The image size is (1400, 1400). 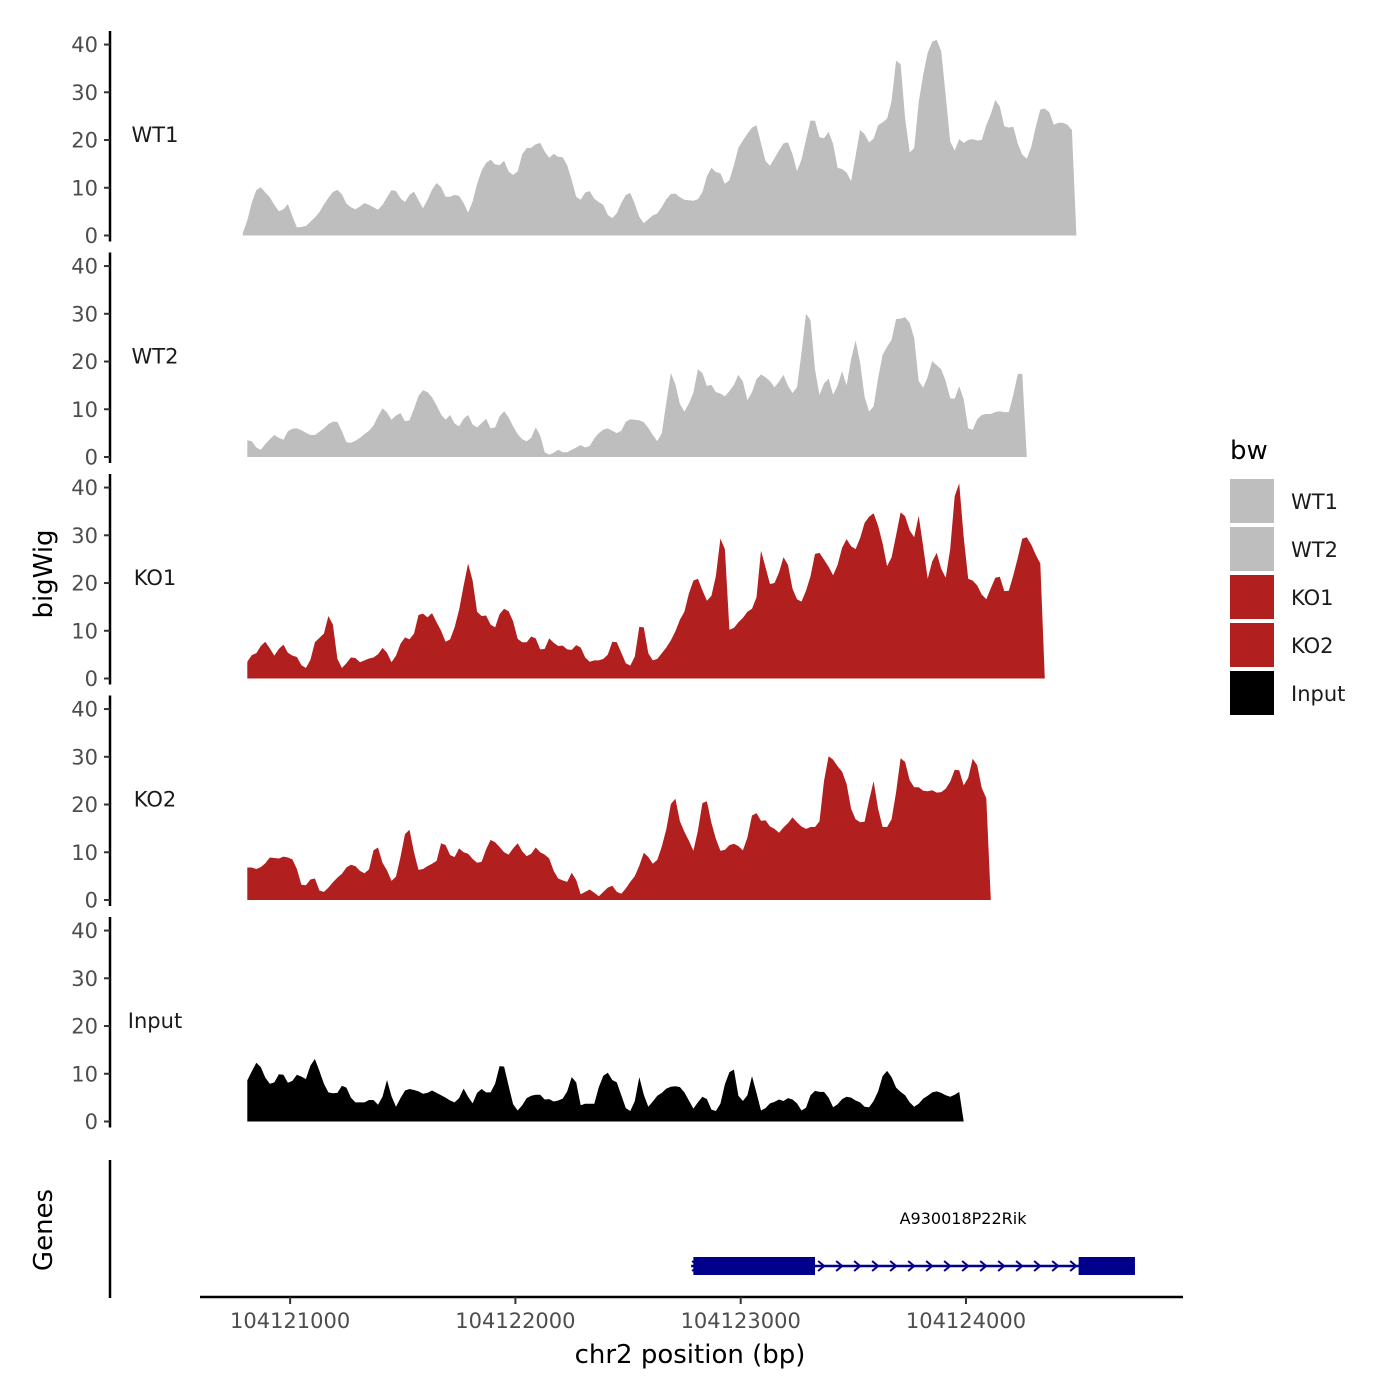 I want to click on gene-label: A930018P22Rik, so click(x=964, y=1218).